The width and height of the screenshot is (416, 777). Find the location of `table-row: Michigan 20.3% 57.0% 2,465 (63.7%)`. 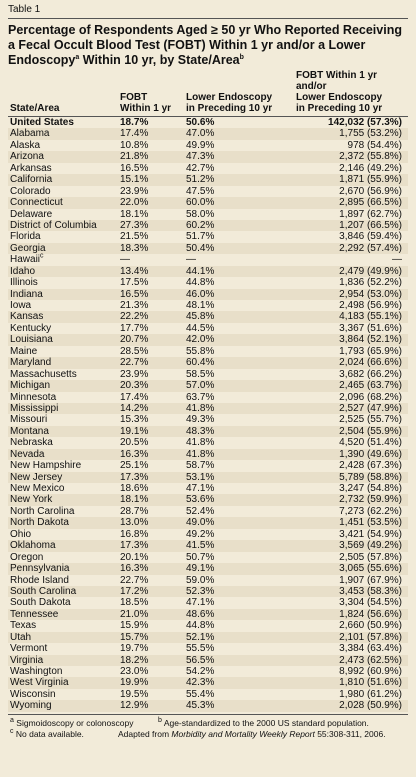

table-row: Michigan 20.3% 57.0% 2,465 (63.7%) is located at coordinates (208, 386).